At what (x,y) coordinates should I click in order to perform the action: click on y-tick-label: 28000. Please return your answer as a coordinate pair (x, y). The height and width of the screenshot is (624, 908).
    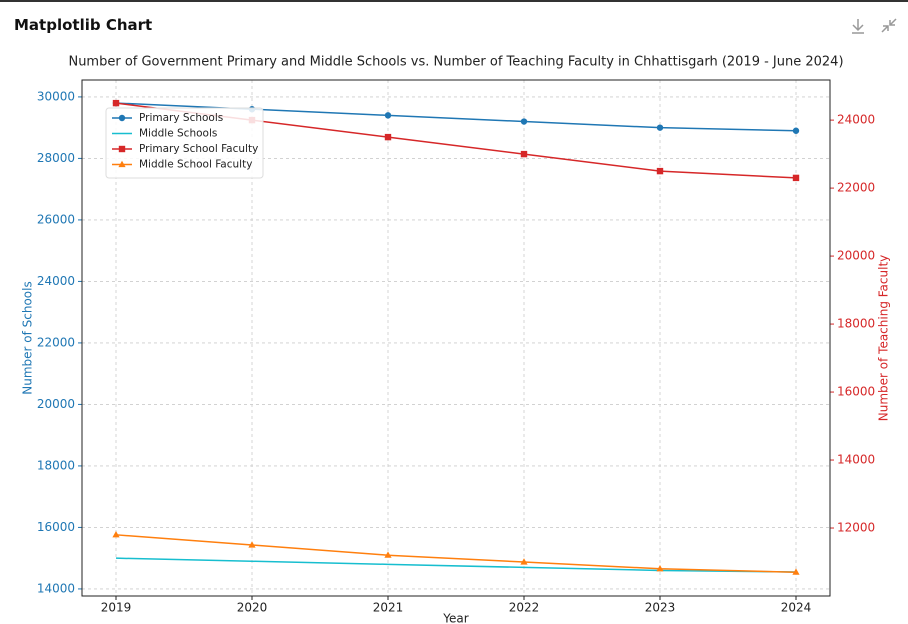
    Looking at the image, I should click on (56, 158).